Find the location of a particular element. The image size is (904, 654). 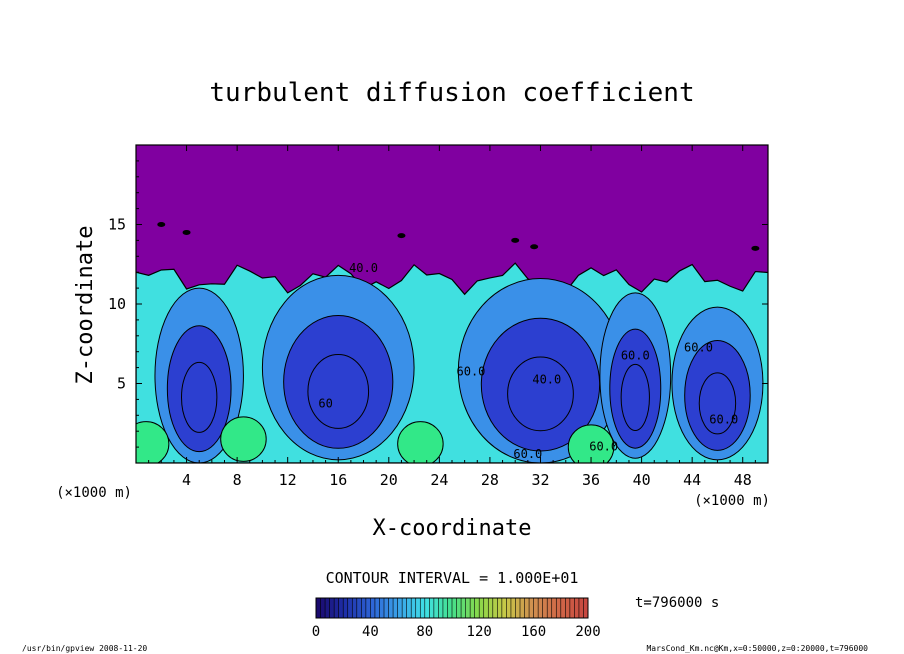

y-axis-label: Z-coordinate is located at coordinates (85, 305).